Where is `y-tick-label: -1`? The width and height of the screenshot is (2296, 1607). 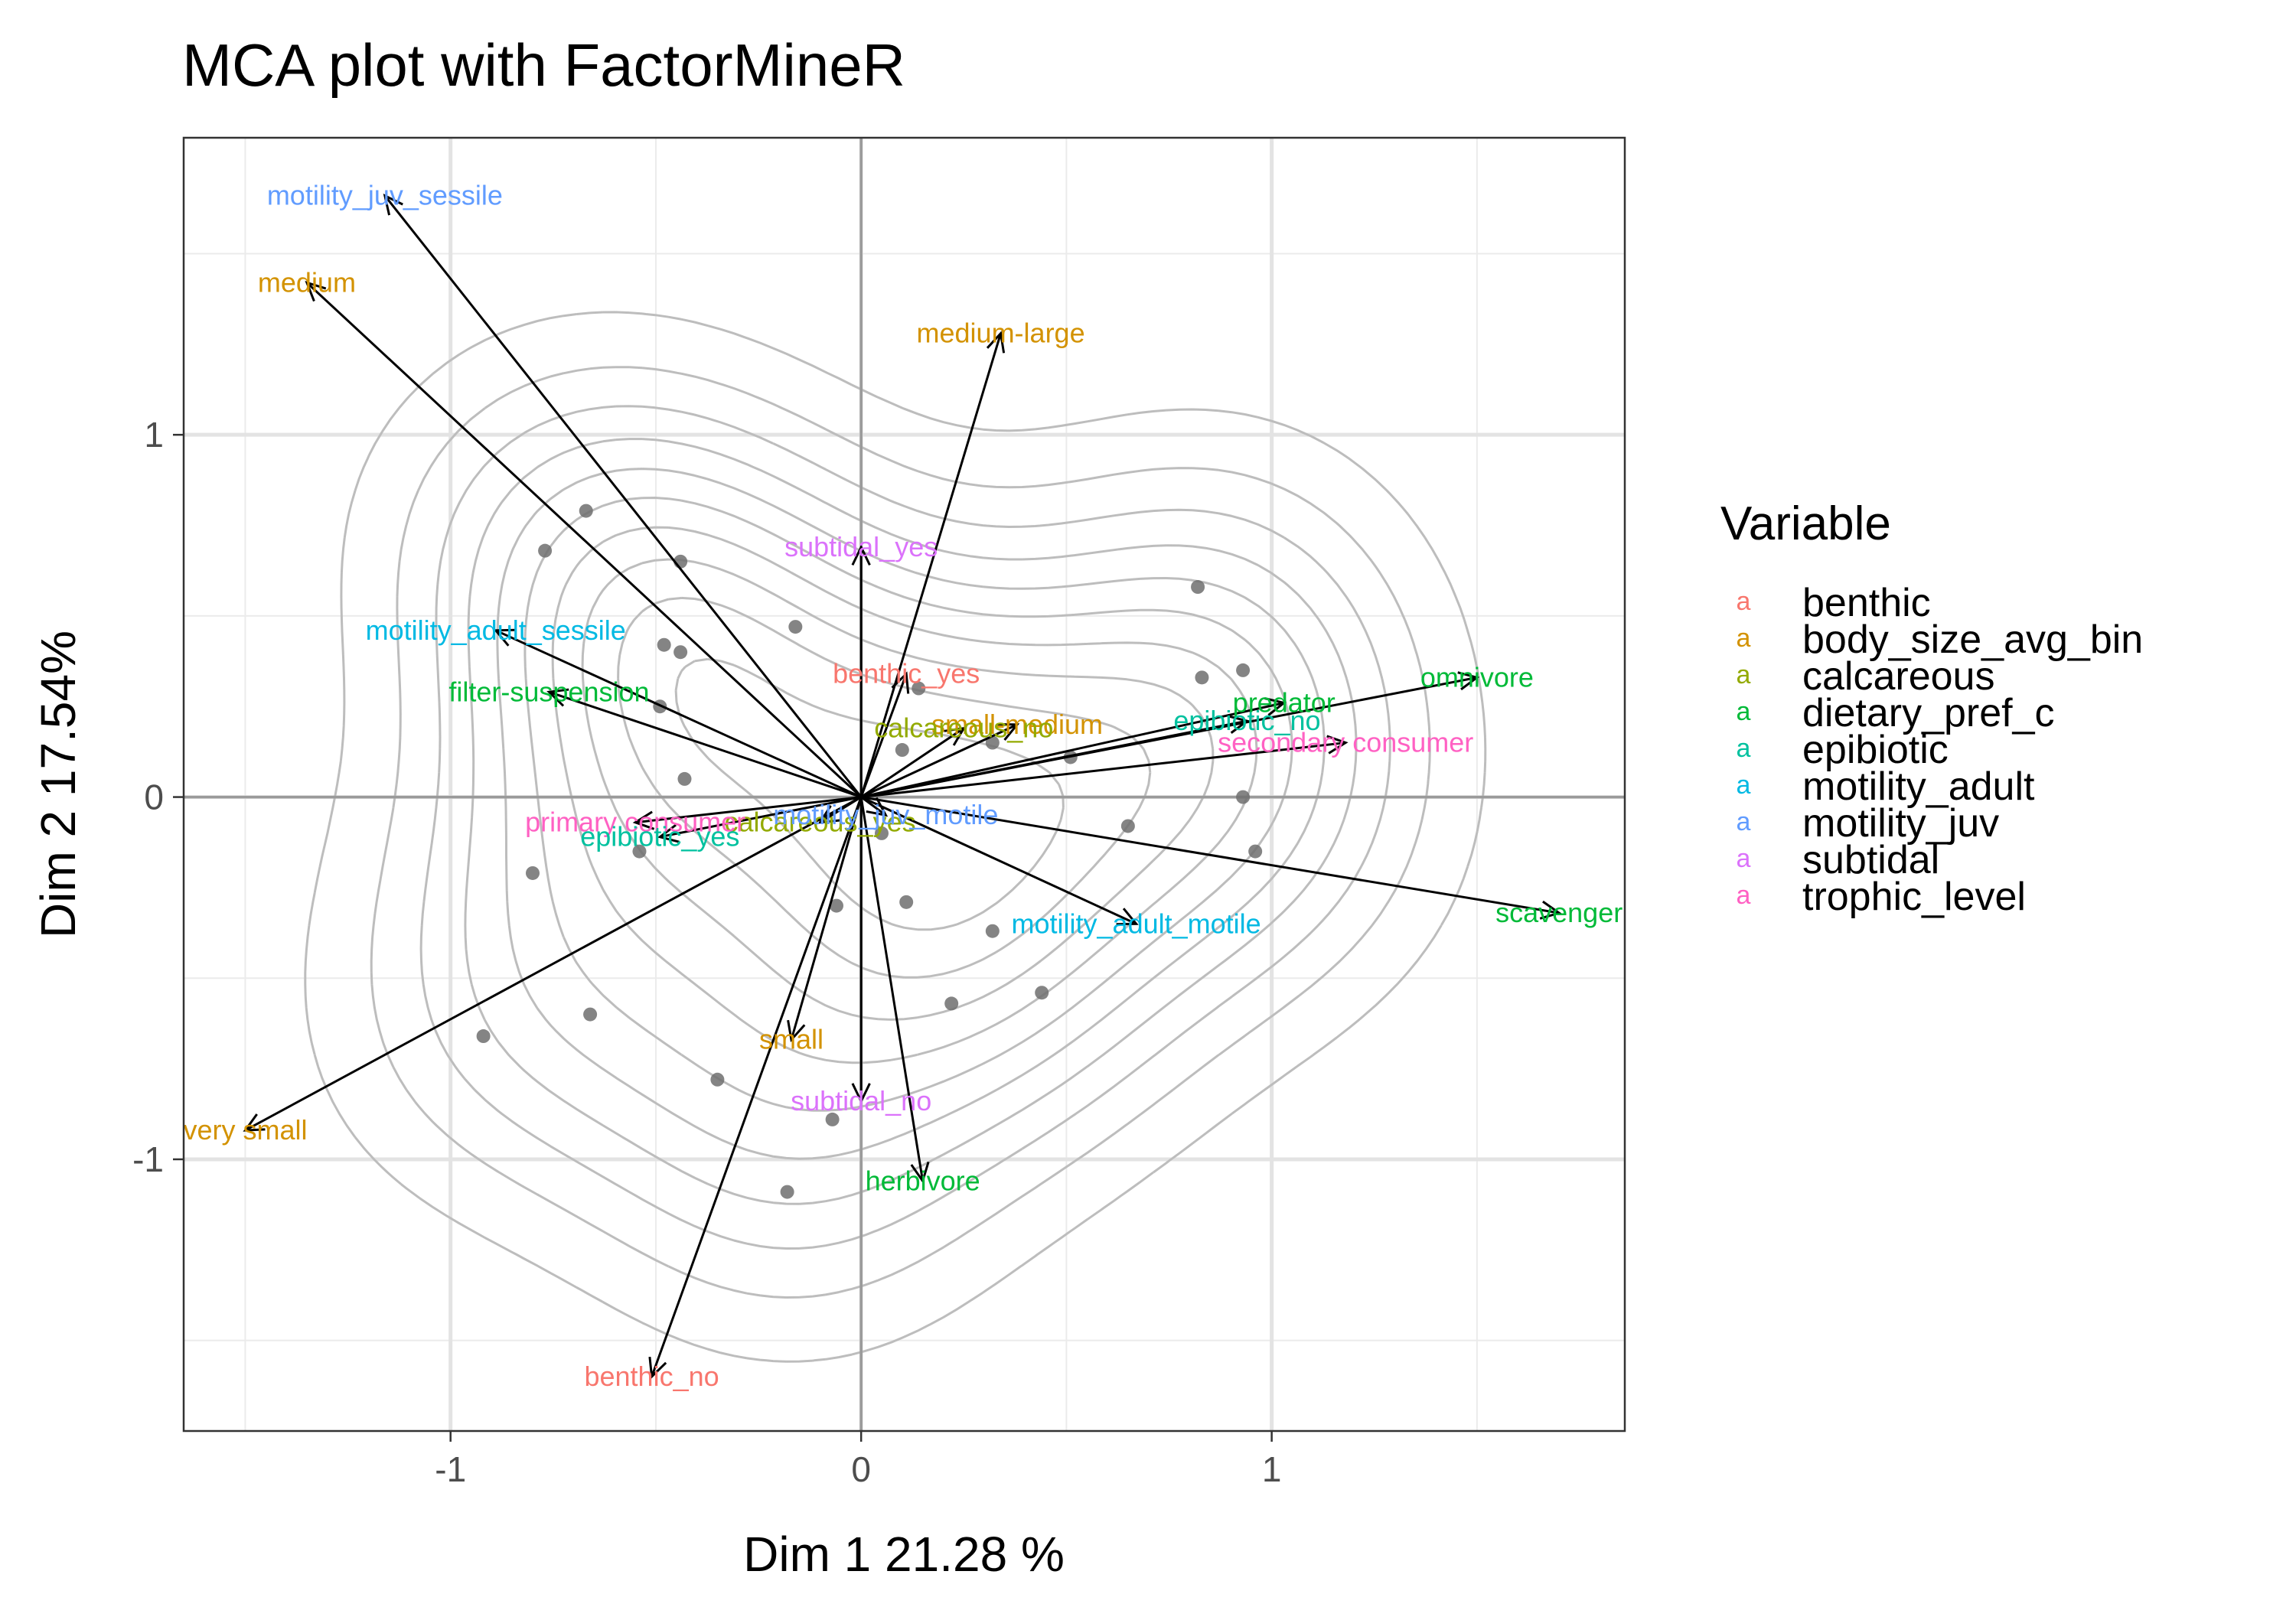 y-tick-label: -1 is located at coordinates (148, 1159).